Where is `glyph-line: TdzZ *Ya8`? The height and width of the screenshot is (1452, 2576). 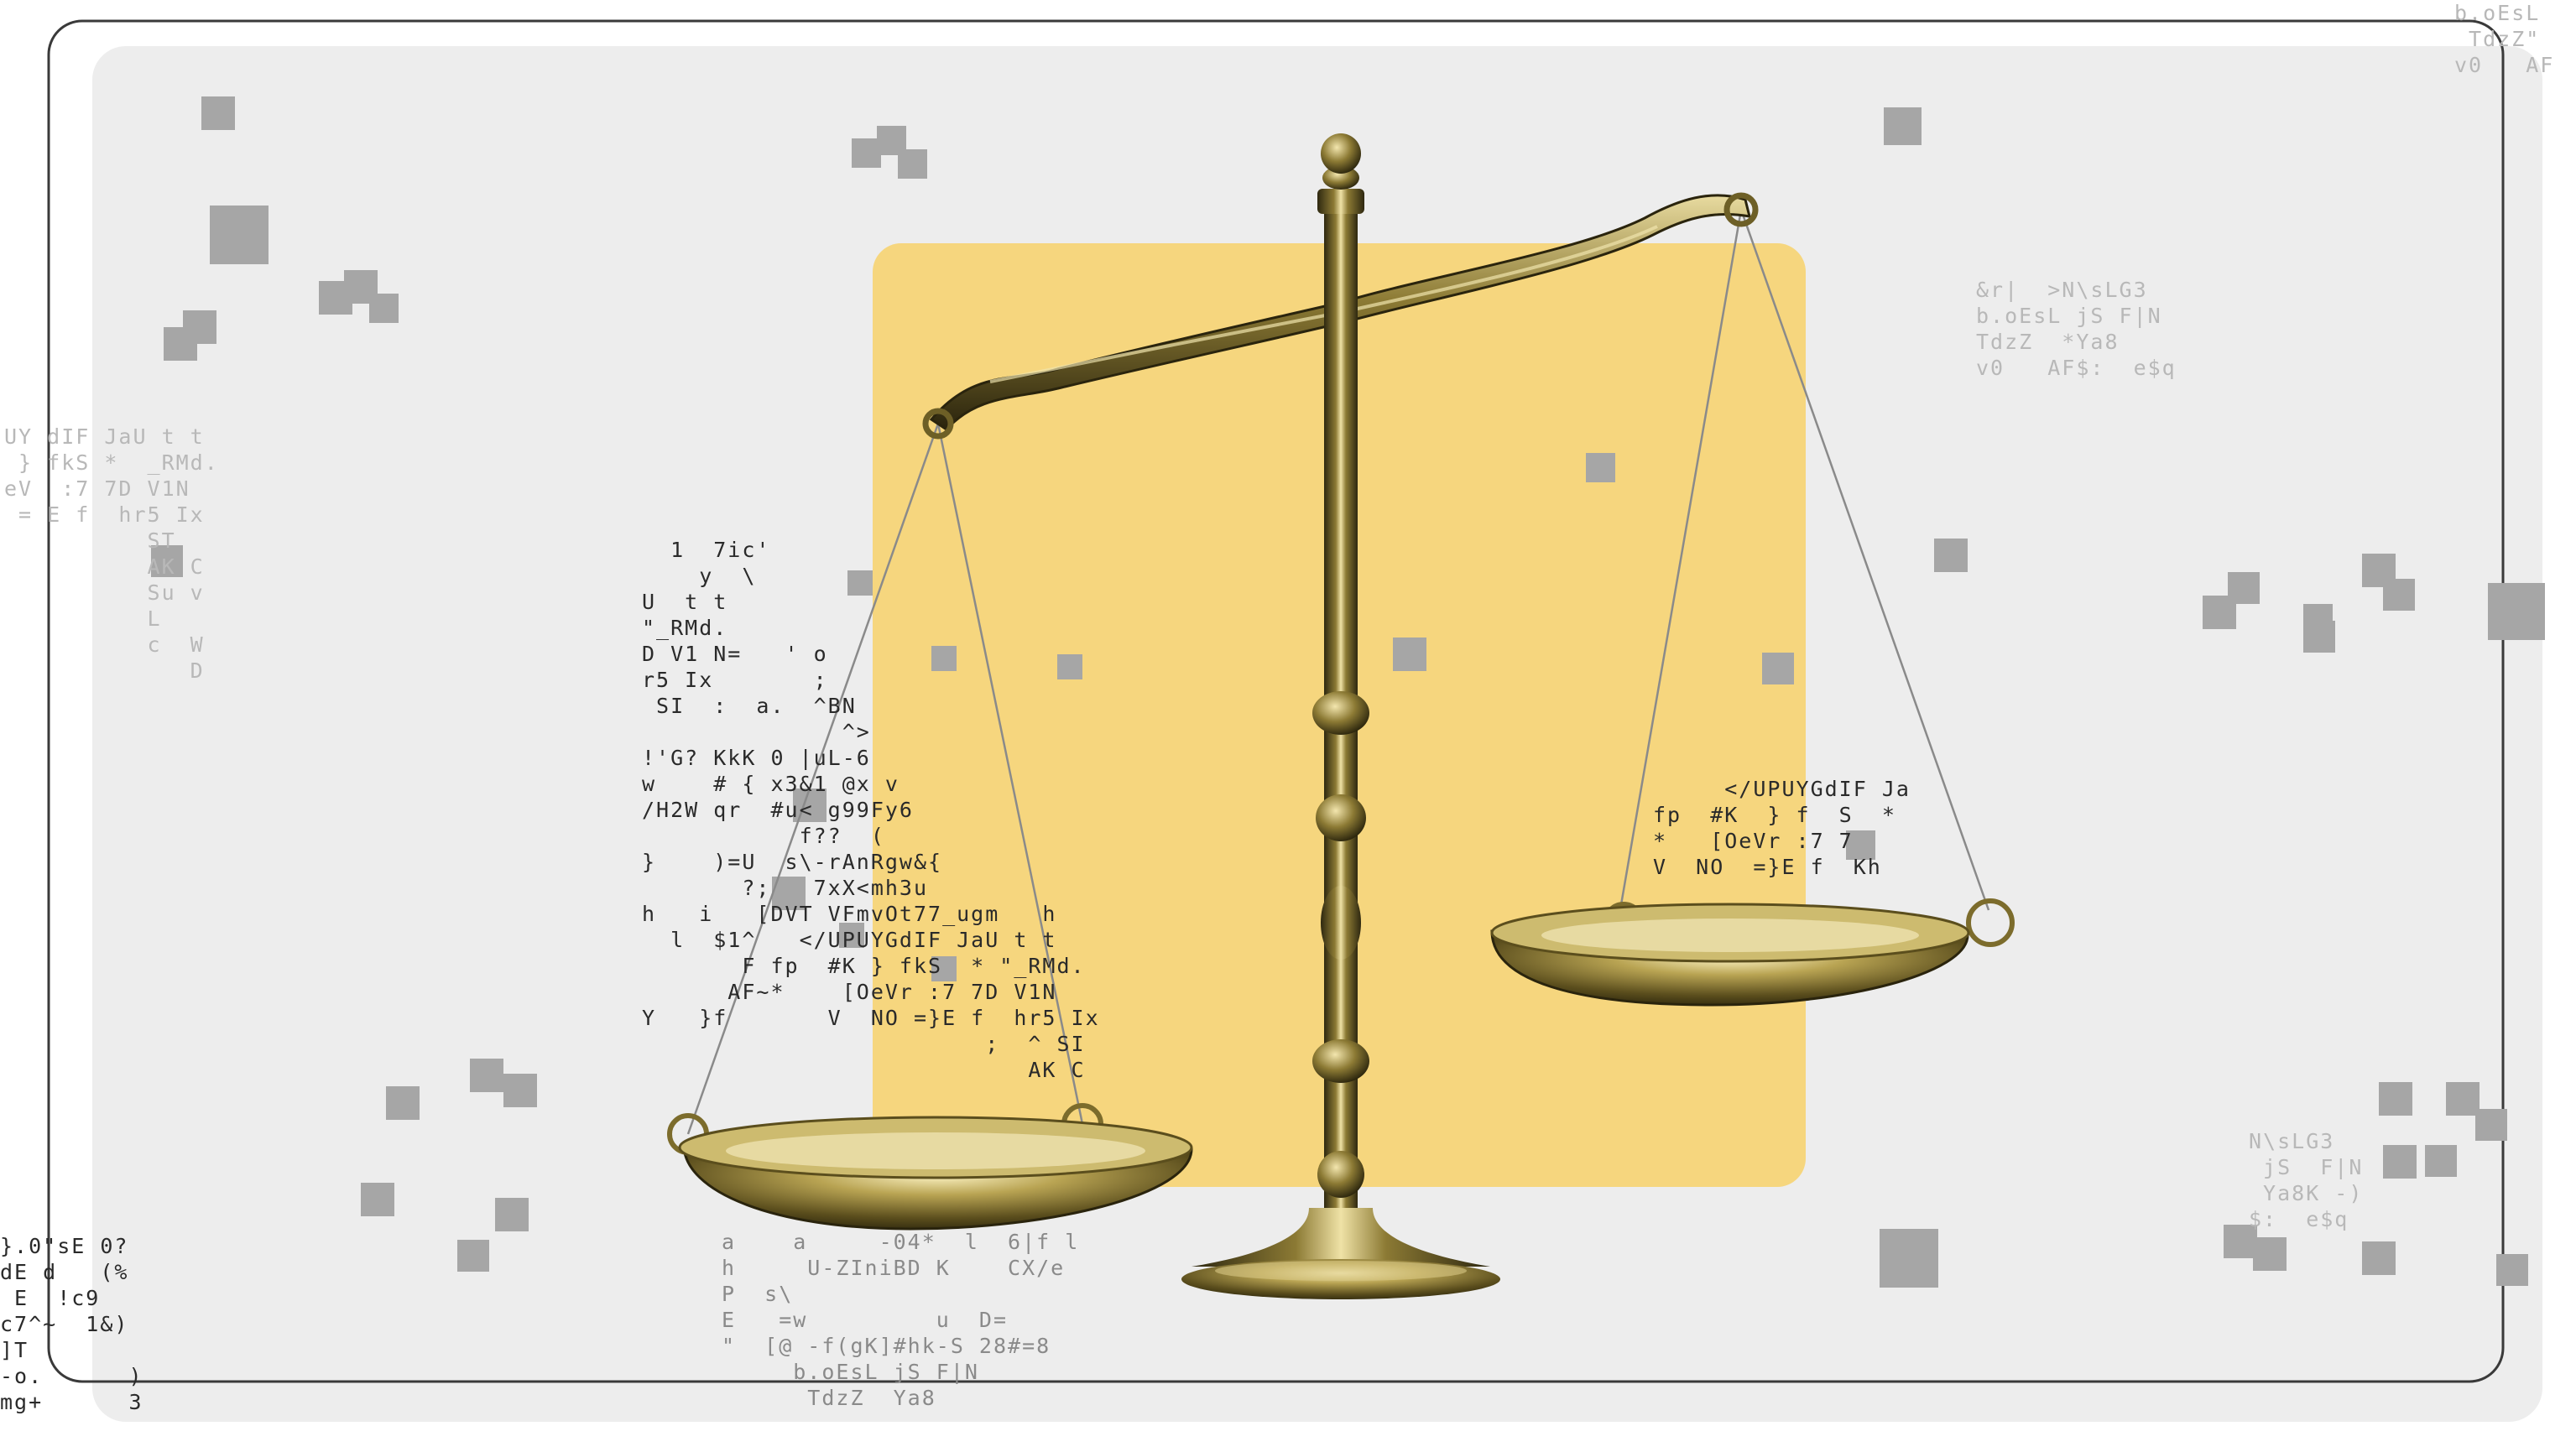 glyph-line: TdzZ *Ya8 is located at coordinates (2048, 342).